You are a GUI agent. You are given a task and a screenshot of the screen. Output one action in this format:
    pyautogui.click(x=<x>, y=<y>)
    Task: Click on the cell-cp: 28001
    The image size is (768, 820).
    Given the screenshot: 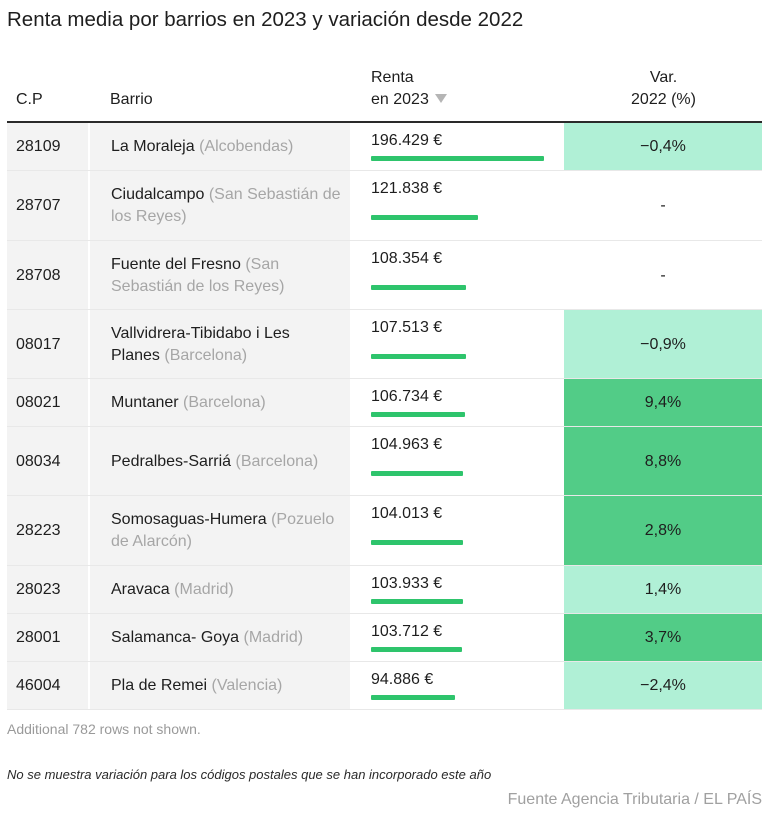 What is the action you would take?
    pyautogui.click(x=47, y=638)
    